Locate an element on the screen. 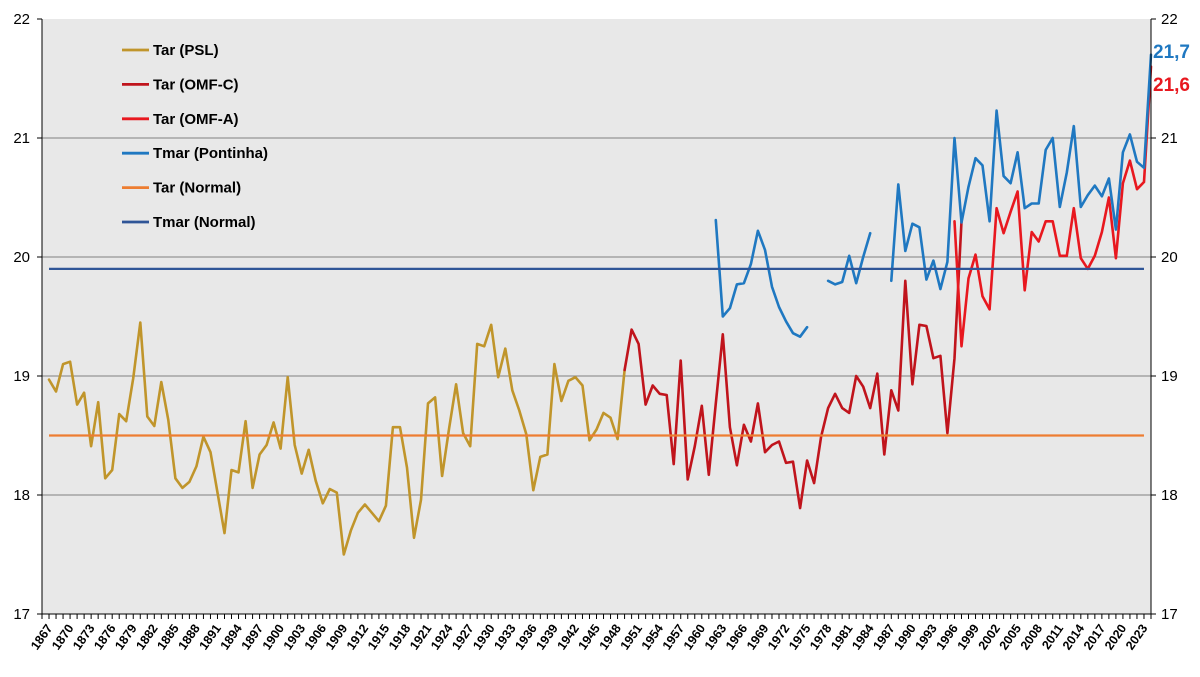 Image resolution: width=1200 pixels, height=677 pixels. legend-entry: Tar (Normal) is located at coordinates (181, 188).